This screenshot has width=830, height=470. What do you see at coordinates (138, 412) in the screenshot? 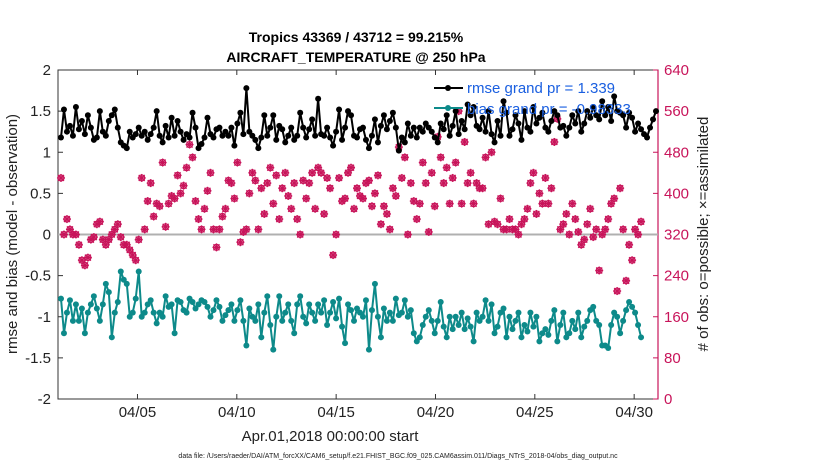
I see `x-tick-label: 04/05` at bounding box center [138, 412].